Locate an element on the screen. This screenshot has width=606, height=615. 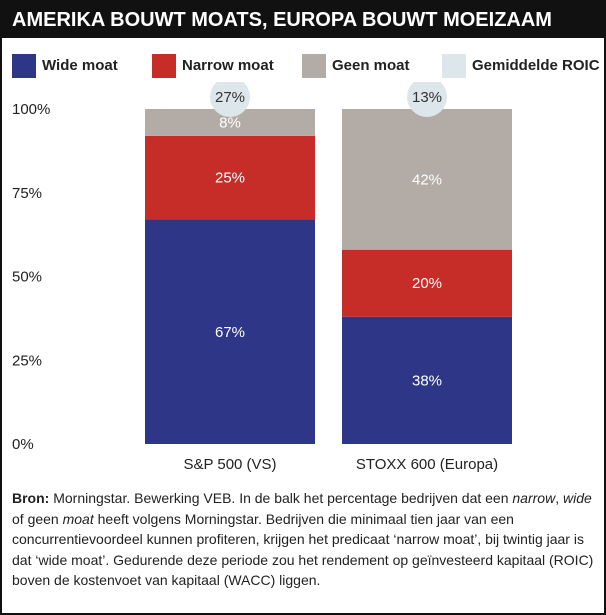
y-tick-label: 0% is located at coordinates (23, 444).